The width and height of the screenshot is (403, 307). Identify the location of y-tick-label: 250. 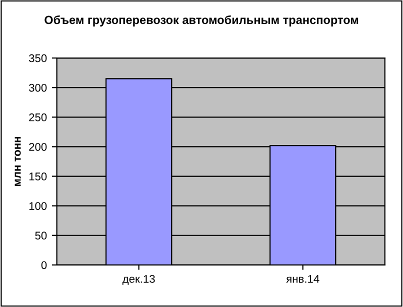
(38, 117).